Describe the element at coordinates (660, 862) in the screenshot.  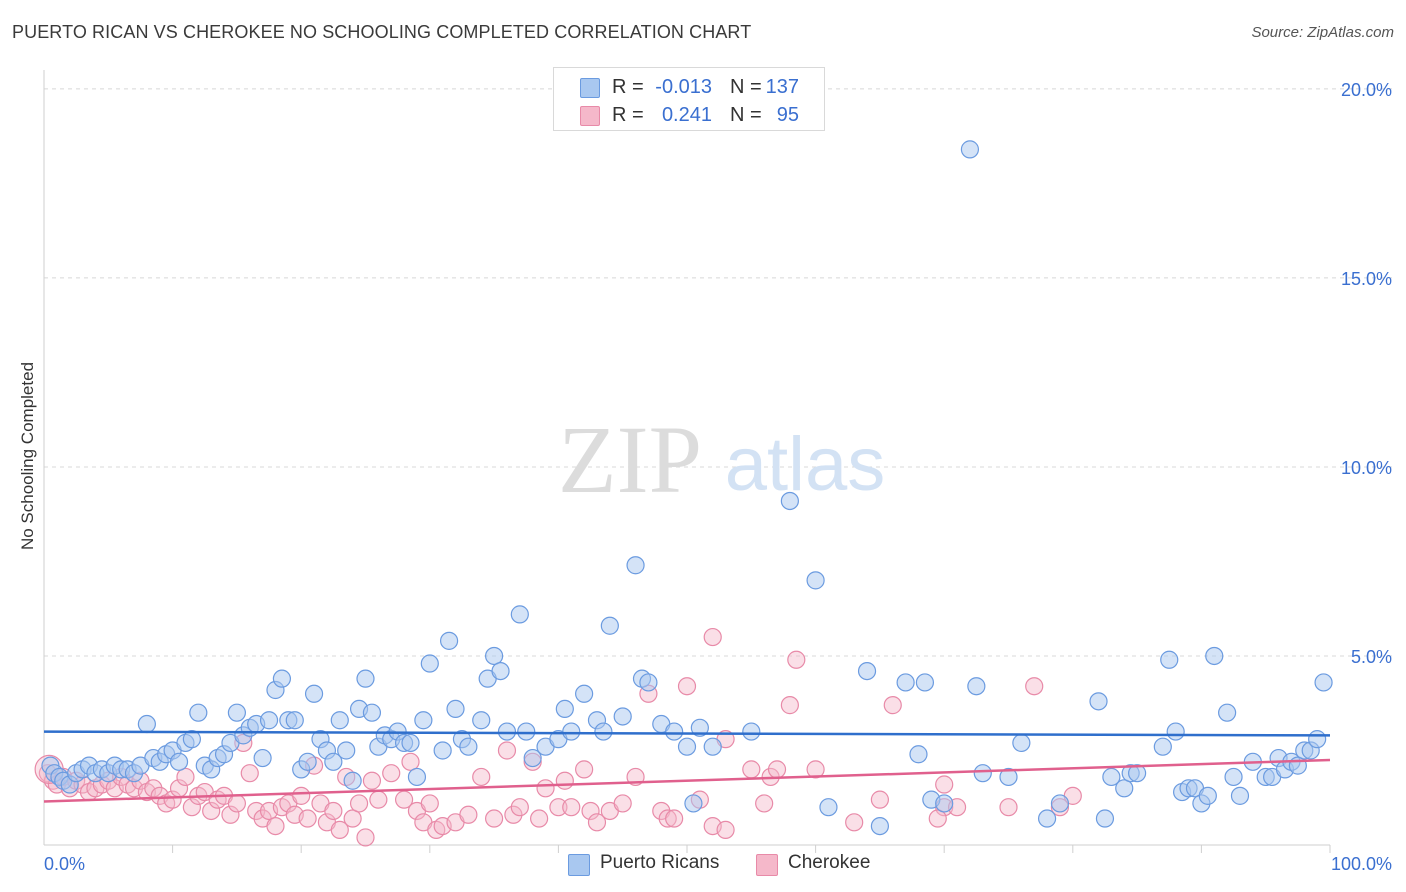
I see `bottom-legend-label: Puerto Ricans` at that location.